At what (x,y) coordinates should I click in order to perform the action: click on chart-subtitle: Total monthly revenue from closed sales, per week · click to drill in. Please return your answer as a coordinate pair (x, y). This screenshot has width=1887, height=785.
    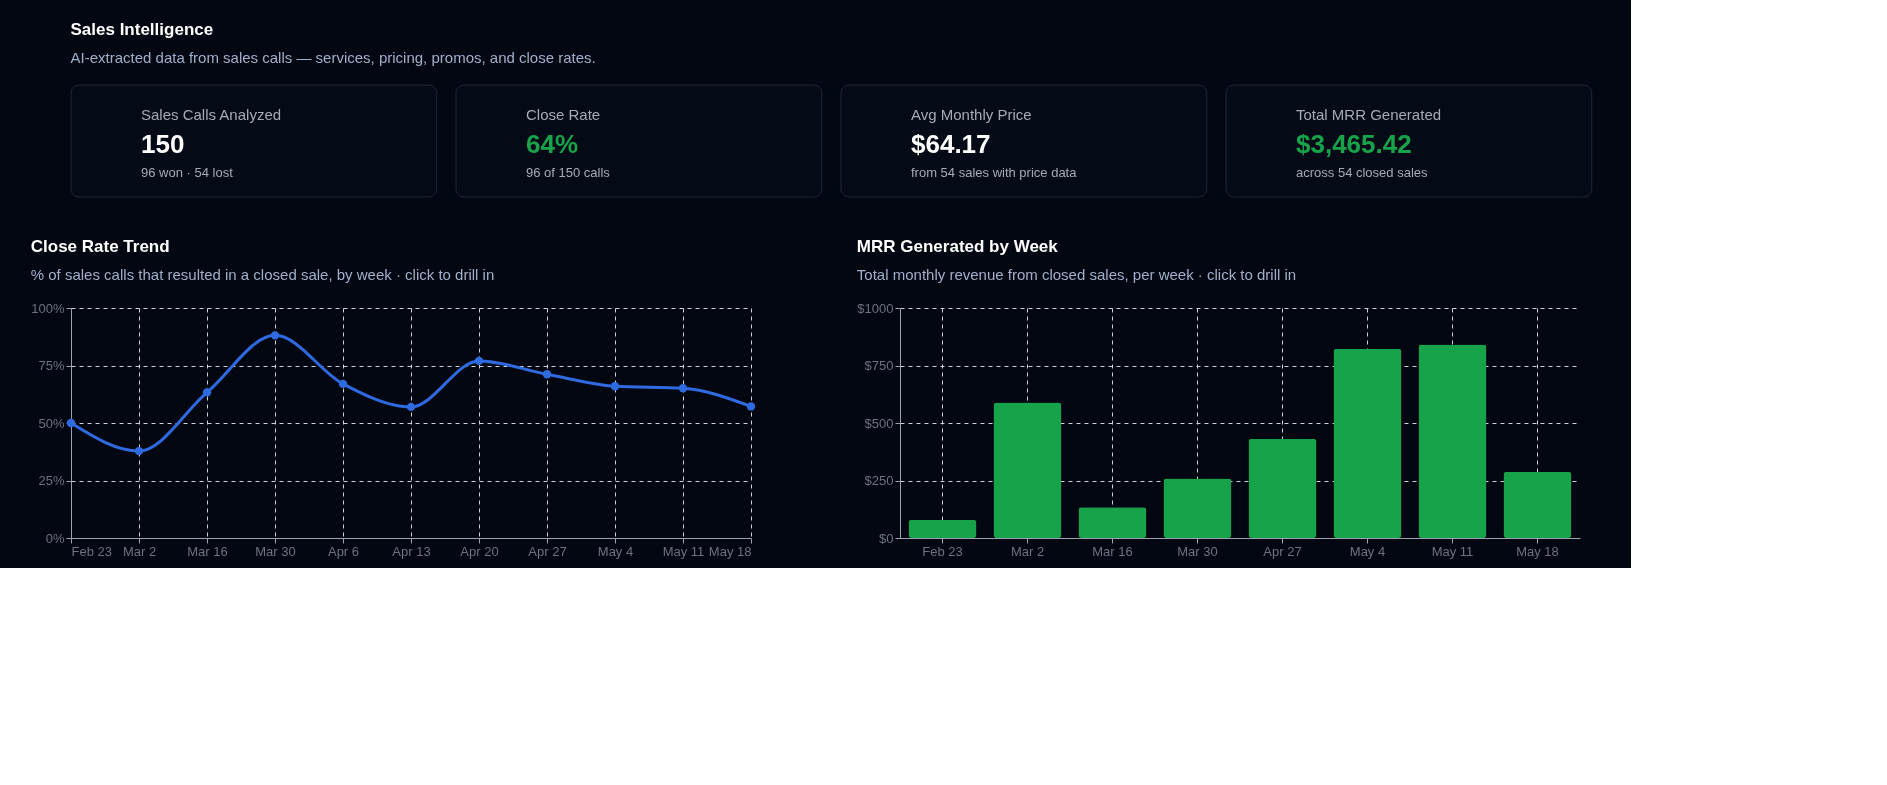
    Looking at the image, I should click on (1076, 274).